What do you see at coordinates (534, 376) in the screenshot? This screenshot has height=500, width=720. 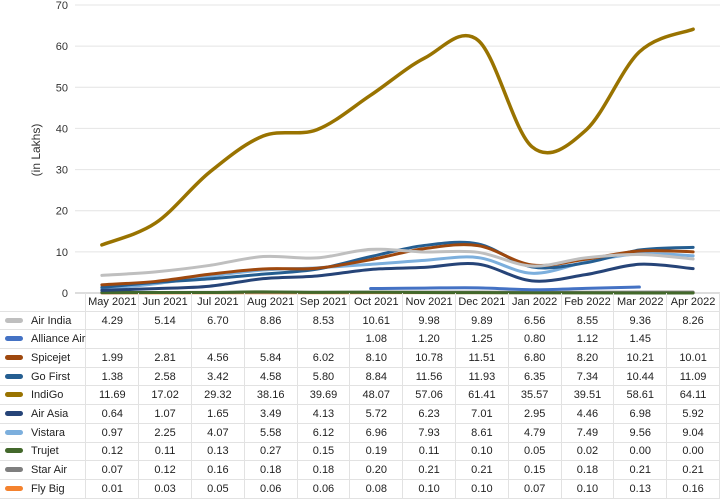 I see `data-label: 6.35` at bounding box center [534, 376].